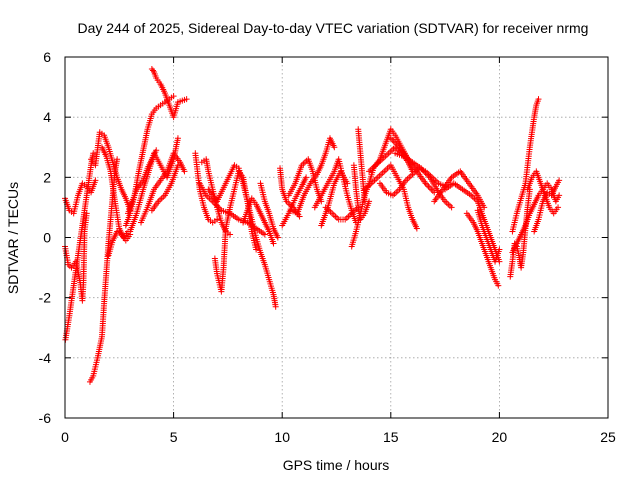  I want to click on series-ar, so click(547, 206).